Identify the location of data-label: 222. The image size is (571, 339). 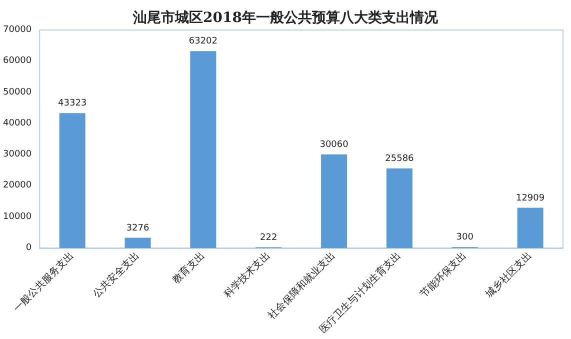
(269, 237).